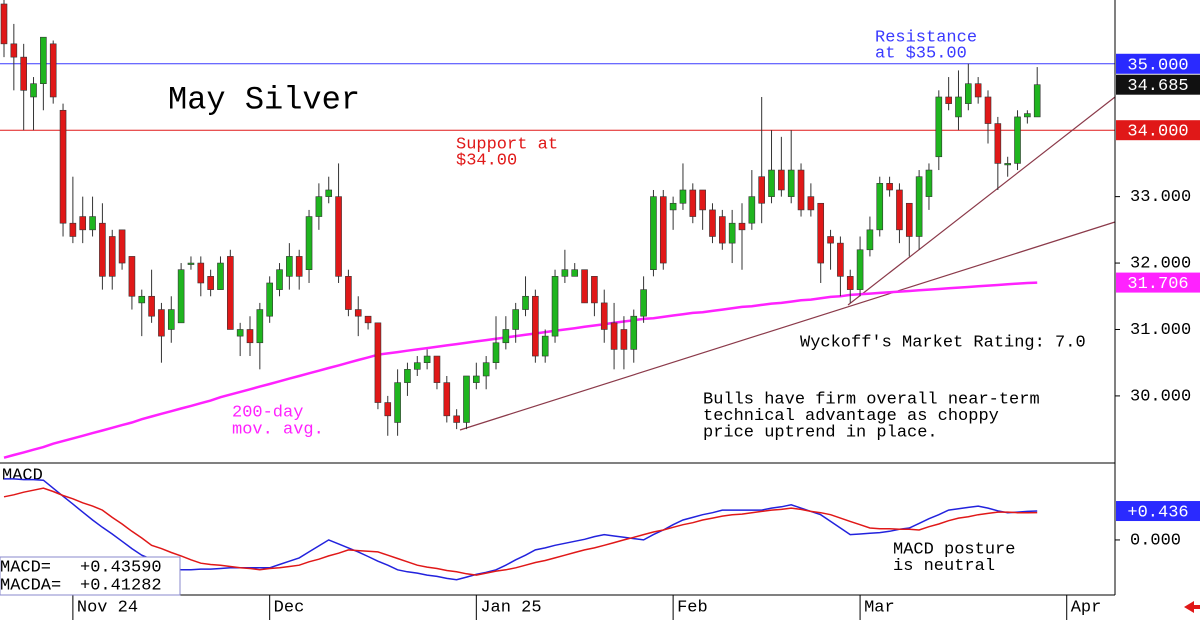  Describe the element at coordinates (871, 399) in the screenshot. I see `annotation: Bulls have firm overall near-term` at that location.